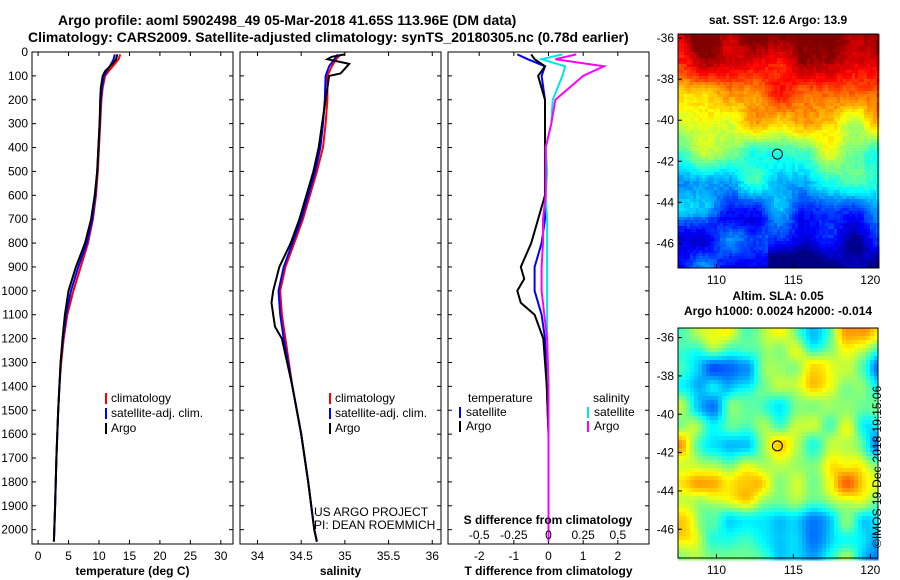 This screenshot has height=580, width=900. What do you see at coordinates (68, 556) in the screenshot?
I see `x-tick-label: 5` at bounding box center [68, 556].